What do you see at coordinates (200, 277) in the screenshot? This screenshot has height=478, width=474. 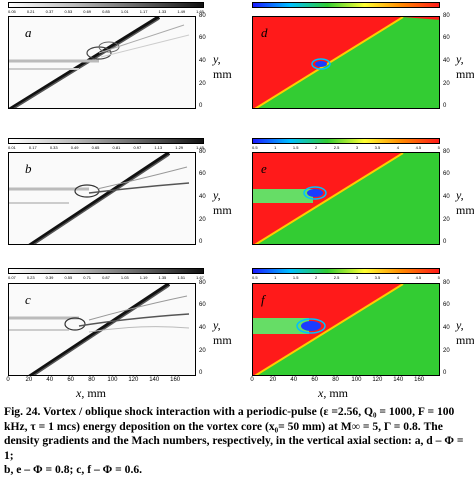 I see `colorbar-tick: 1.67` at bounding box center [200, 277].